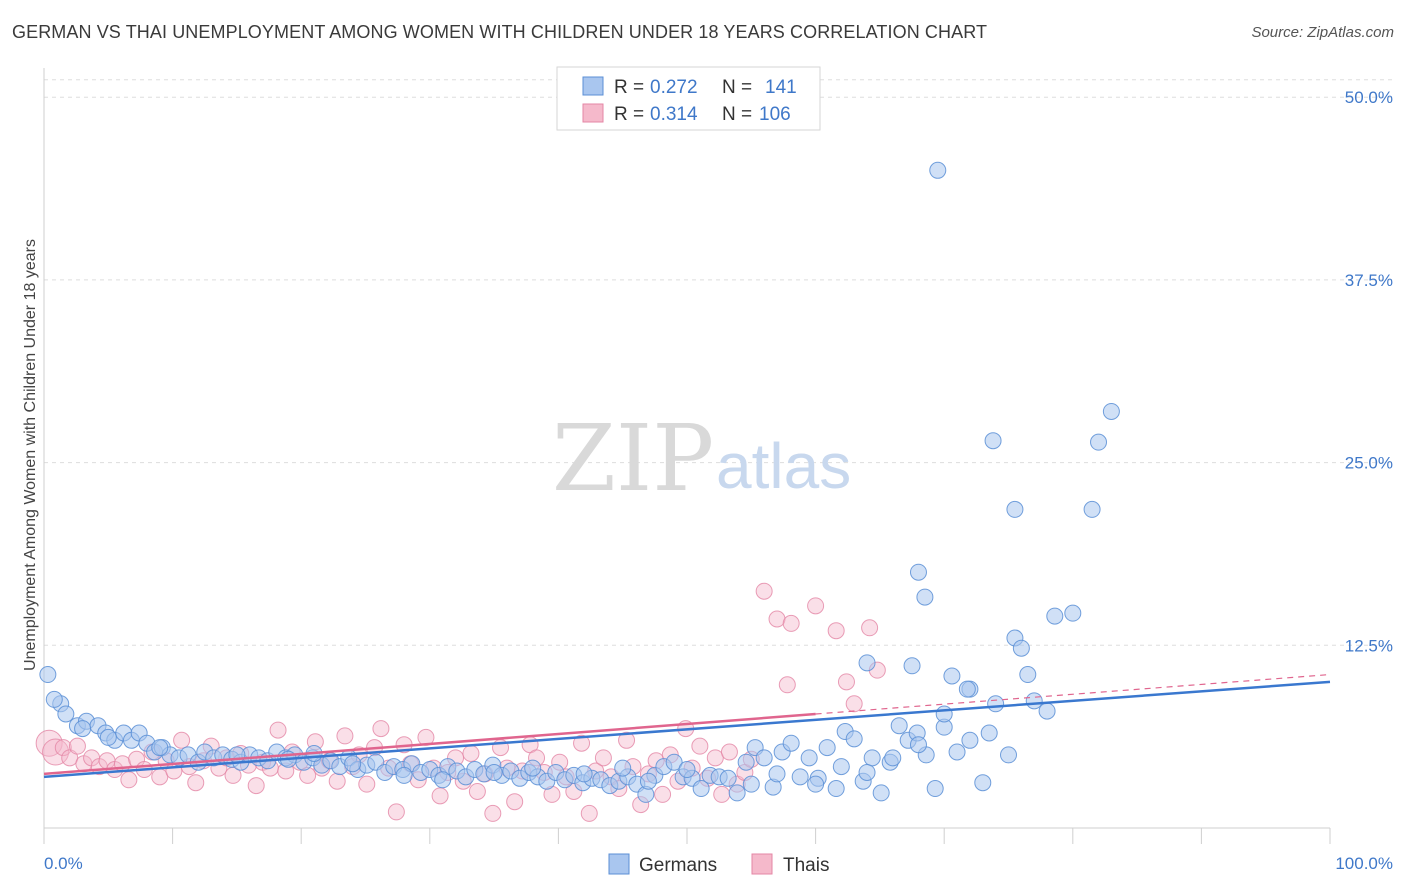 The width and height of the screenshot is (1406, 892). I want to click on legend-germans-swatch, so click(593, 86).